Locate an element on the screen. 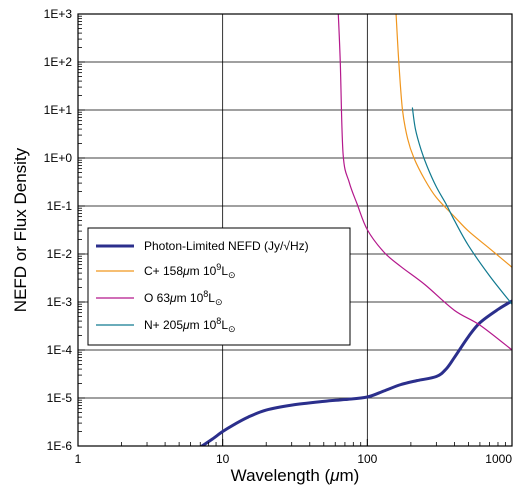 This screenshot has width=529, height=493. legend-label-cplus: C+ 158μm 109L⊙ is located at coordinates (190, 271).